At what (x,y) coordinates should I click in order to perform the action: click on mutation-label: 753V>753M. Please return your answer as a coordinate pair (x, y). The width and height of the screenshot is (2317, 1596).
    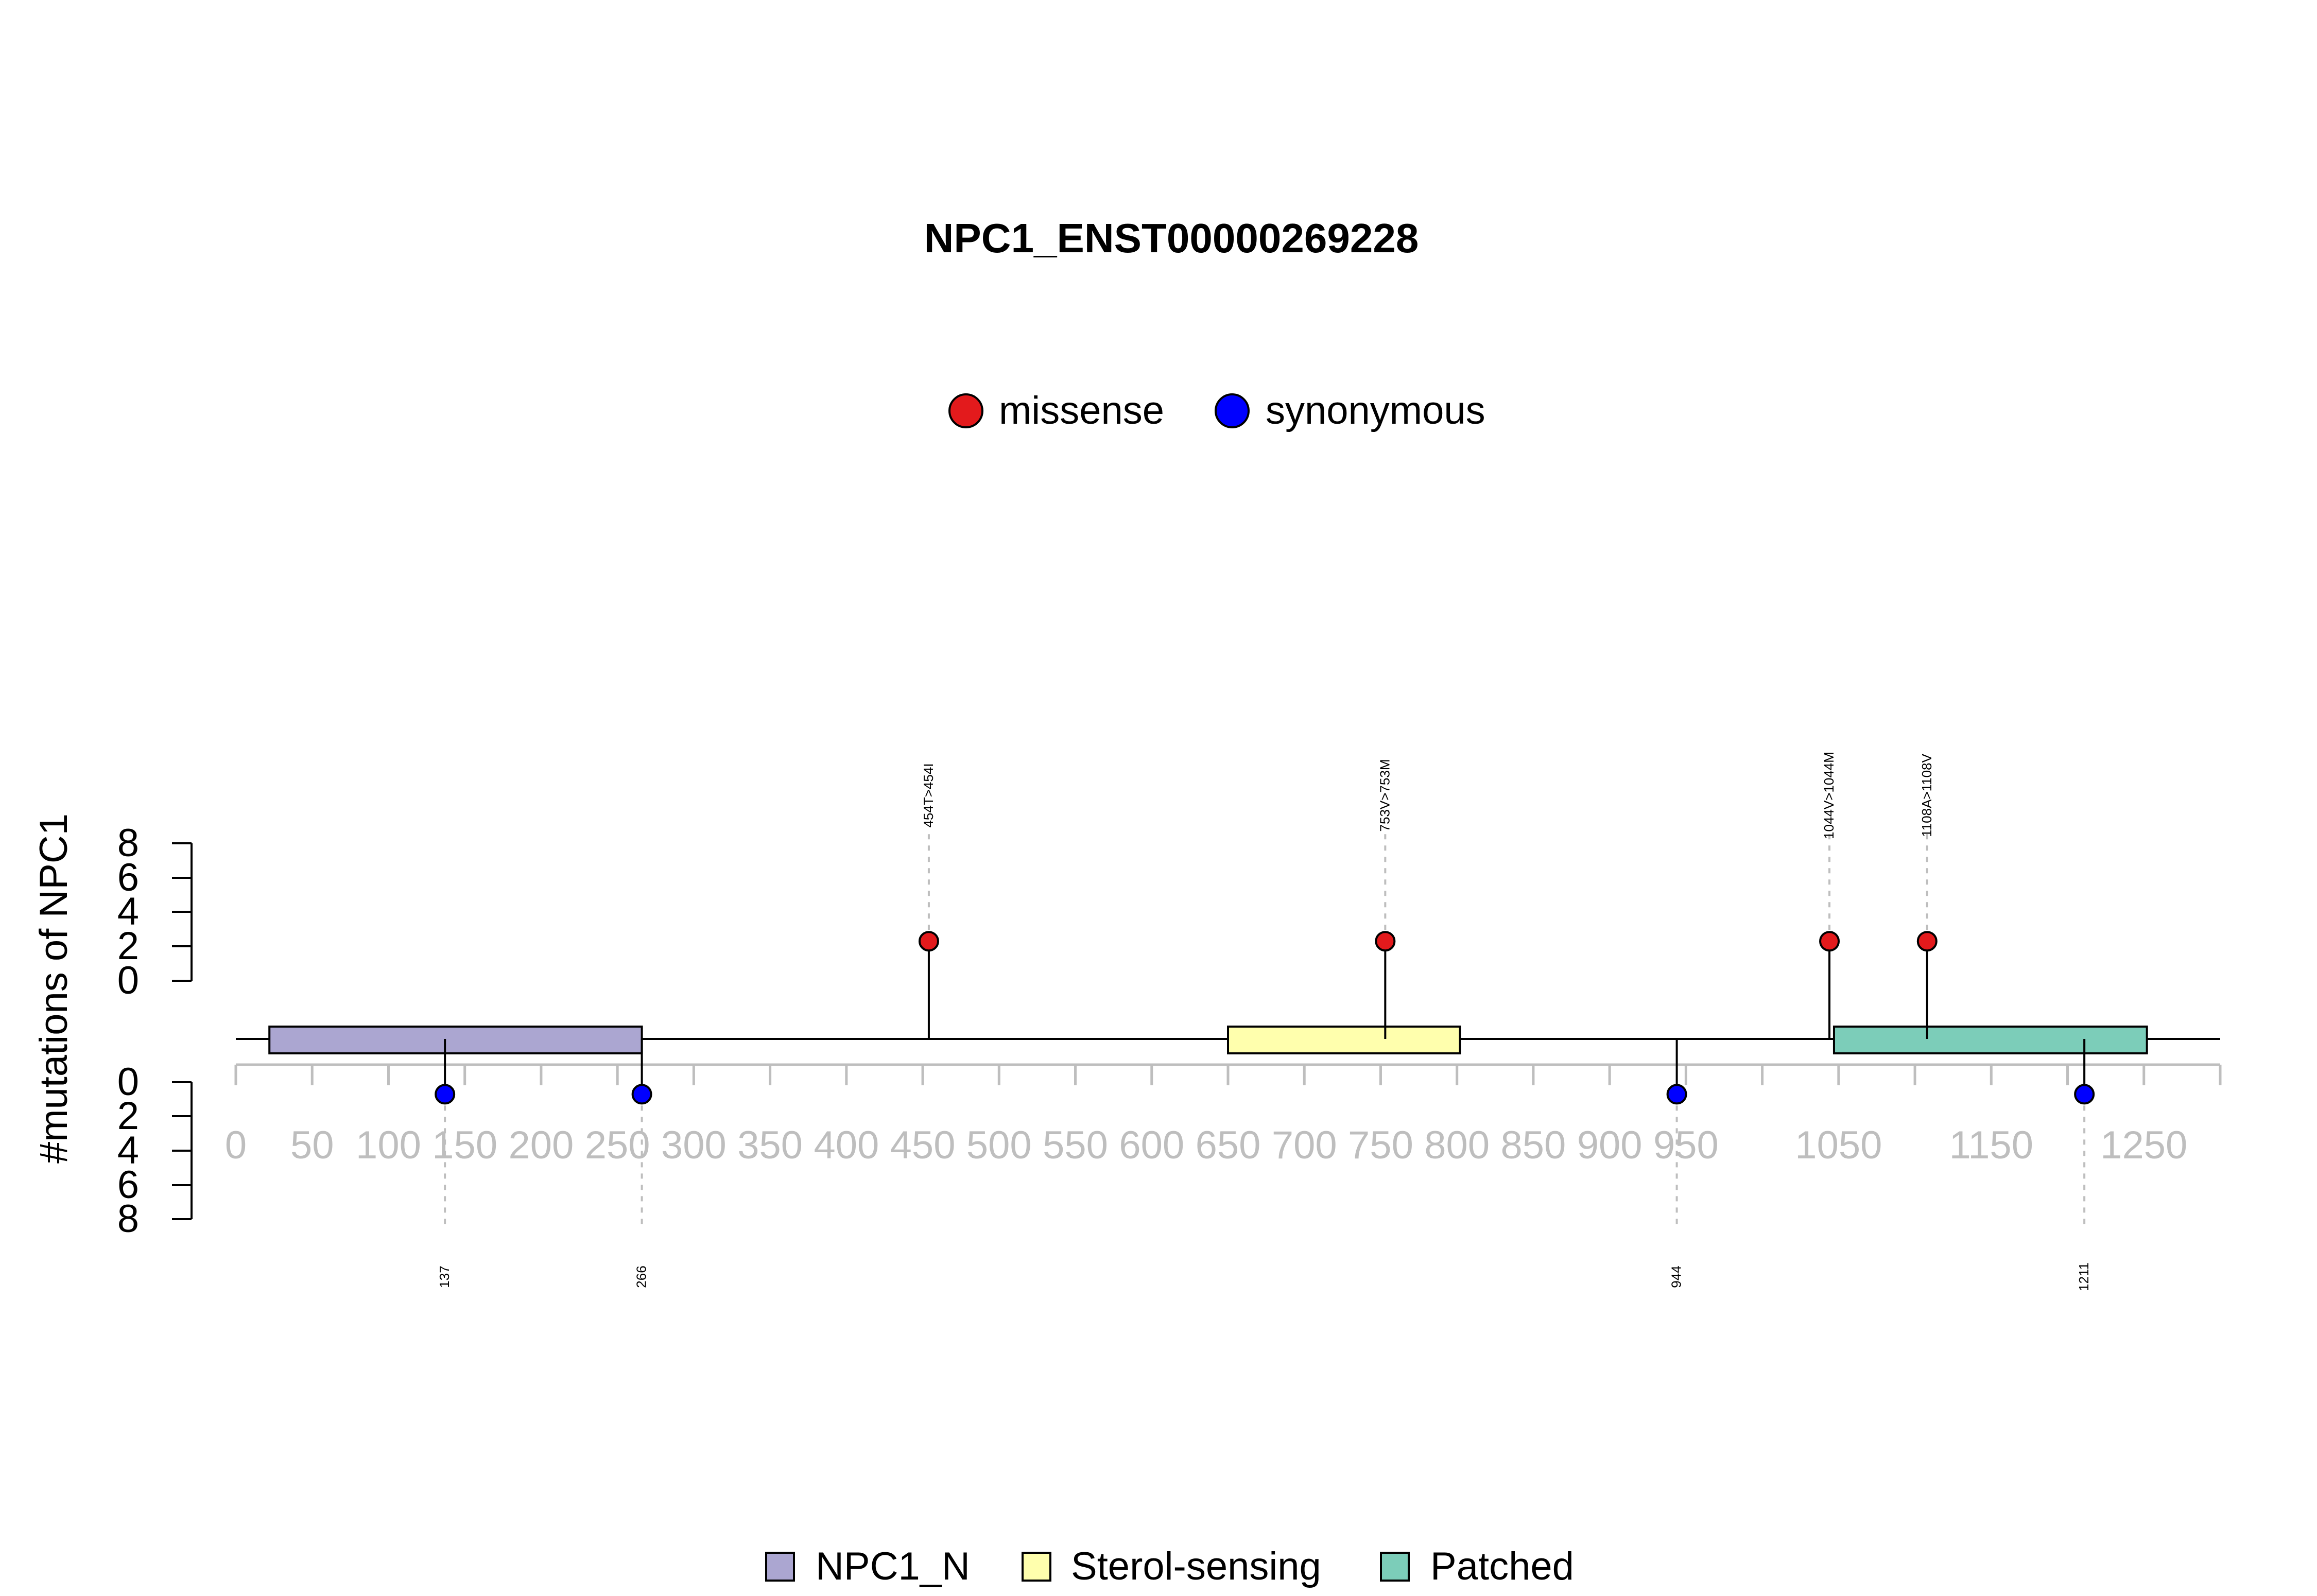
    Looking at the image, I should click on (1384, 795).